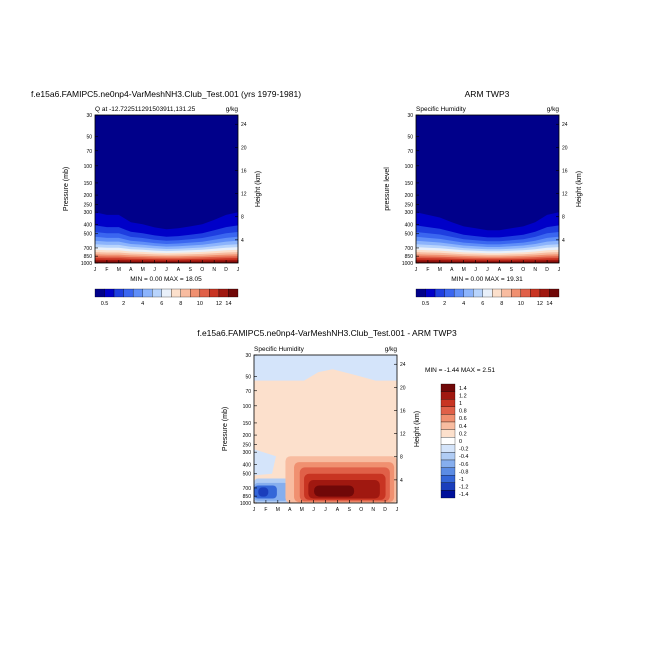  Describe the element at coordinates (482, 304) in the screenshot. I see `colorbar-label: 6` at that location.